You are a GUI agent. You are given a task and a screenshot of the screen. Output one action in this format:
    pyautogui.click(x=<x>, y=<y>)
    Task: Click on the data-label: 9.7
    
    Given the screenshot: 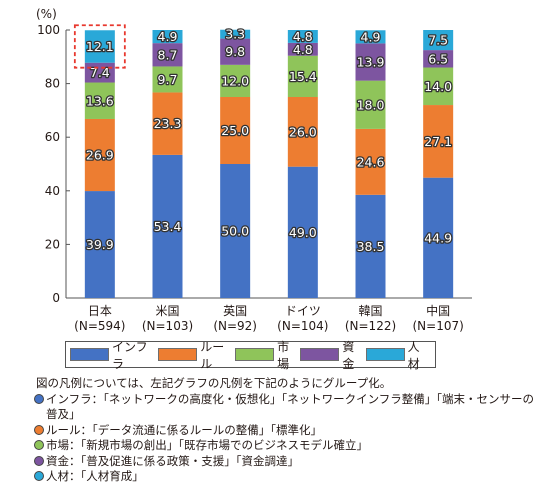 What is the action you would take?
    pyautogui.click(x=168, y=79)
    